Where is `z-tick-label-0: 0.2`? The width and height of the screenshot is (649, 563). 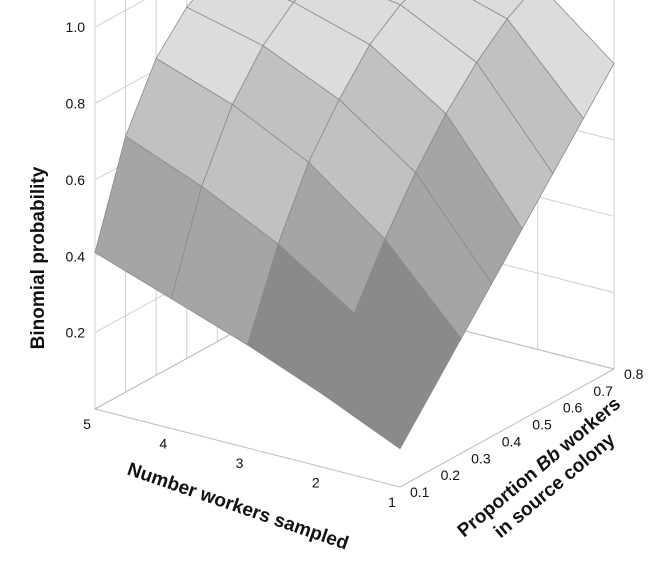 z-tick-label-0: 0.2 is located at coordinates (76, 333).